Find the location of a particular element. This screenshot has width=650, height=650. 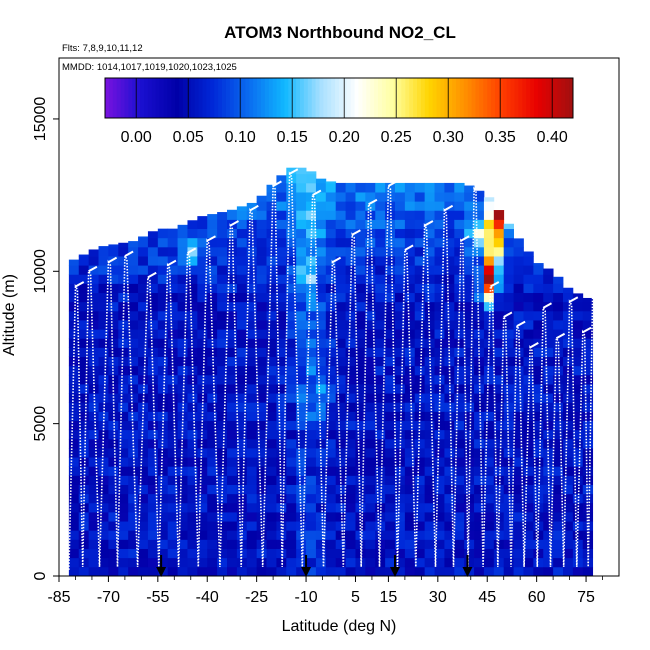

colorbar-tick-label: 0.30 is located at coordinates (448, 137).